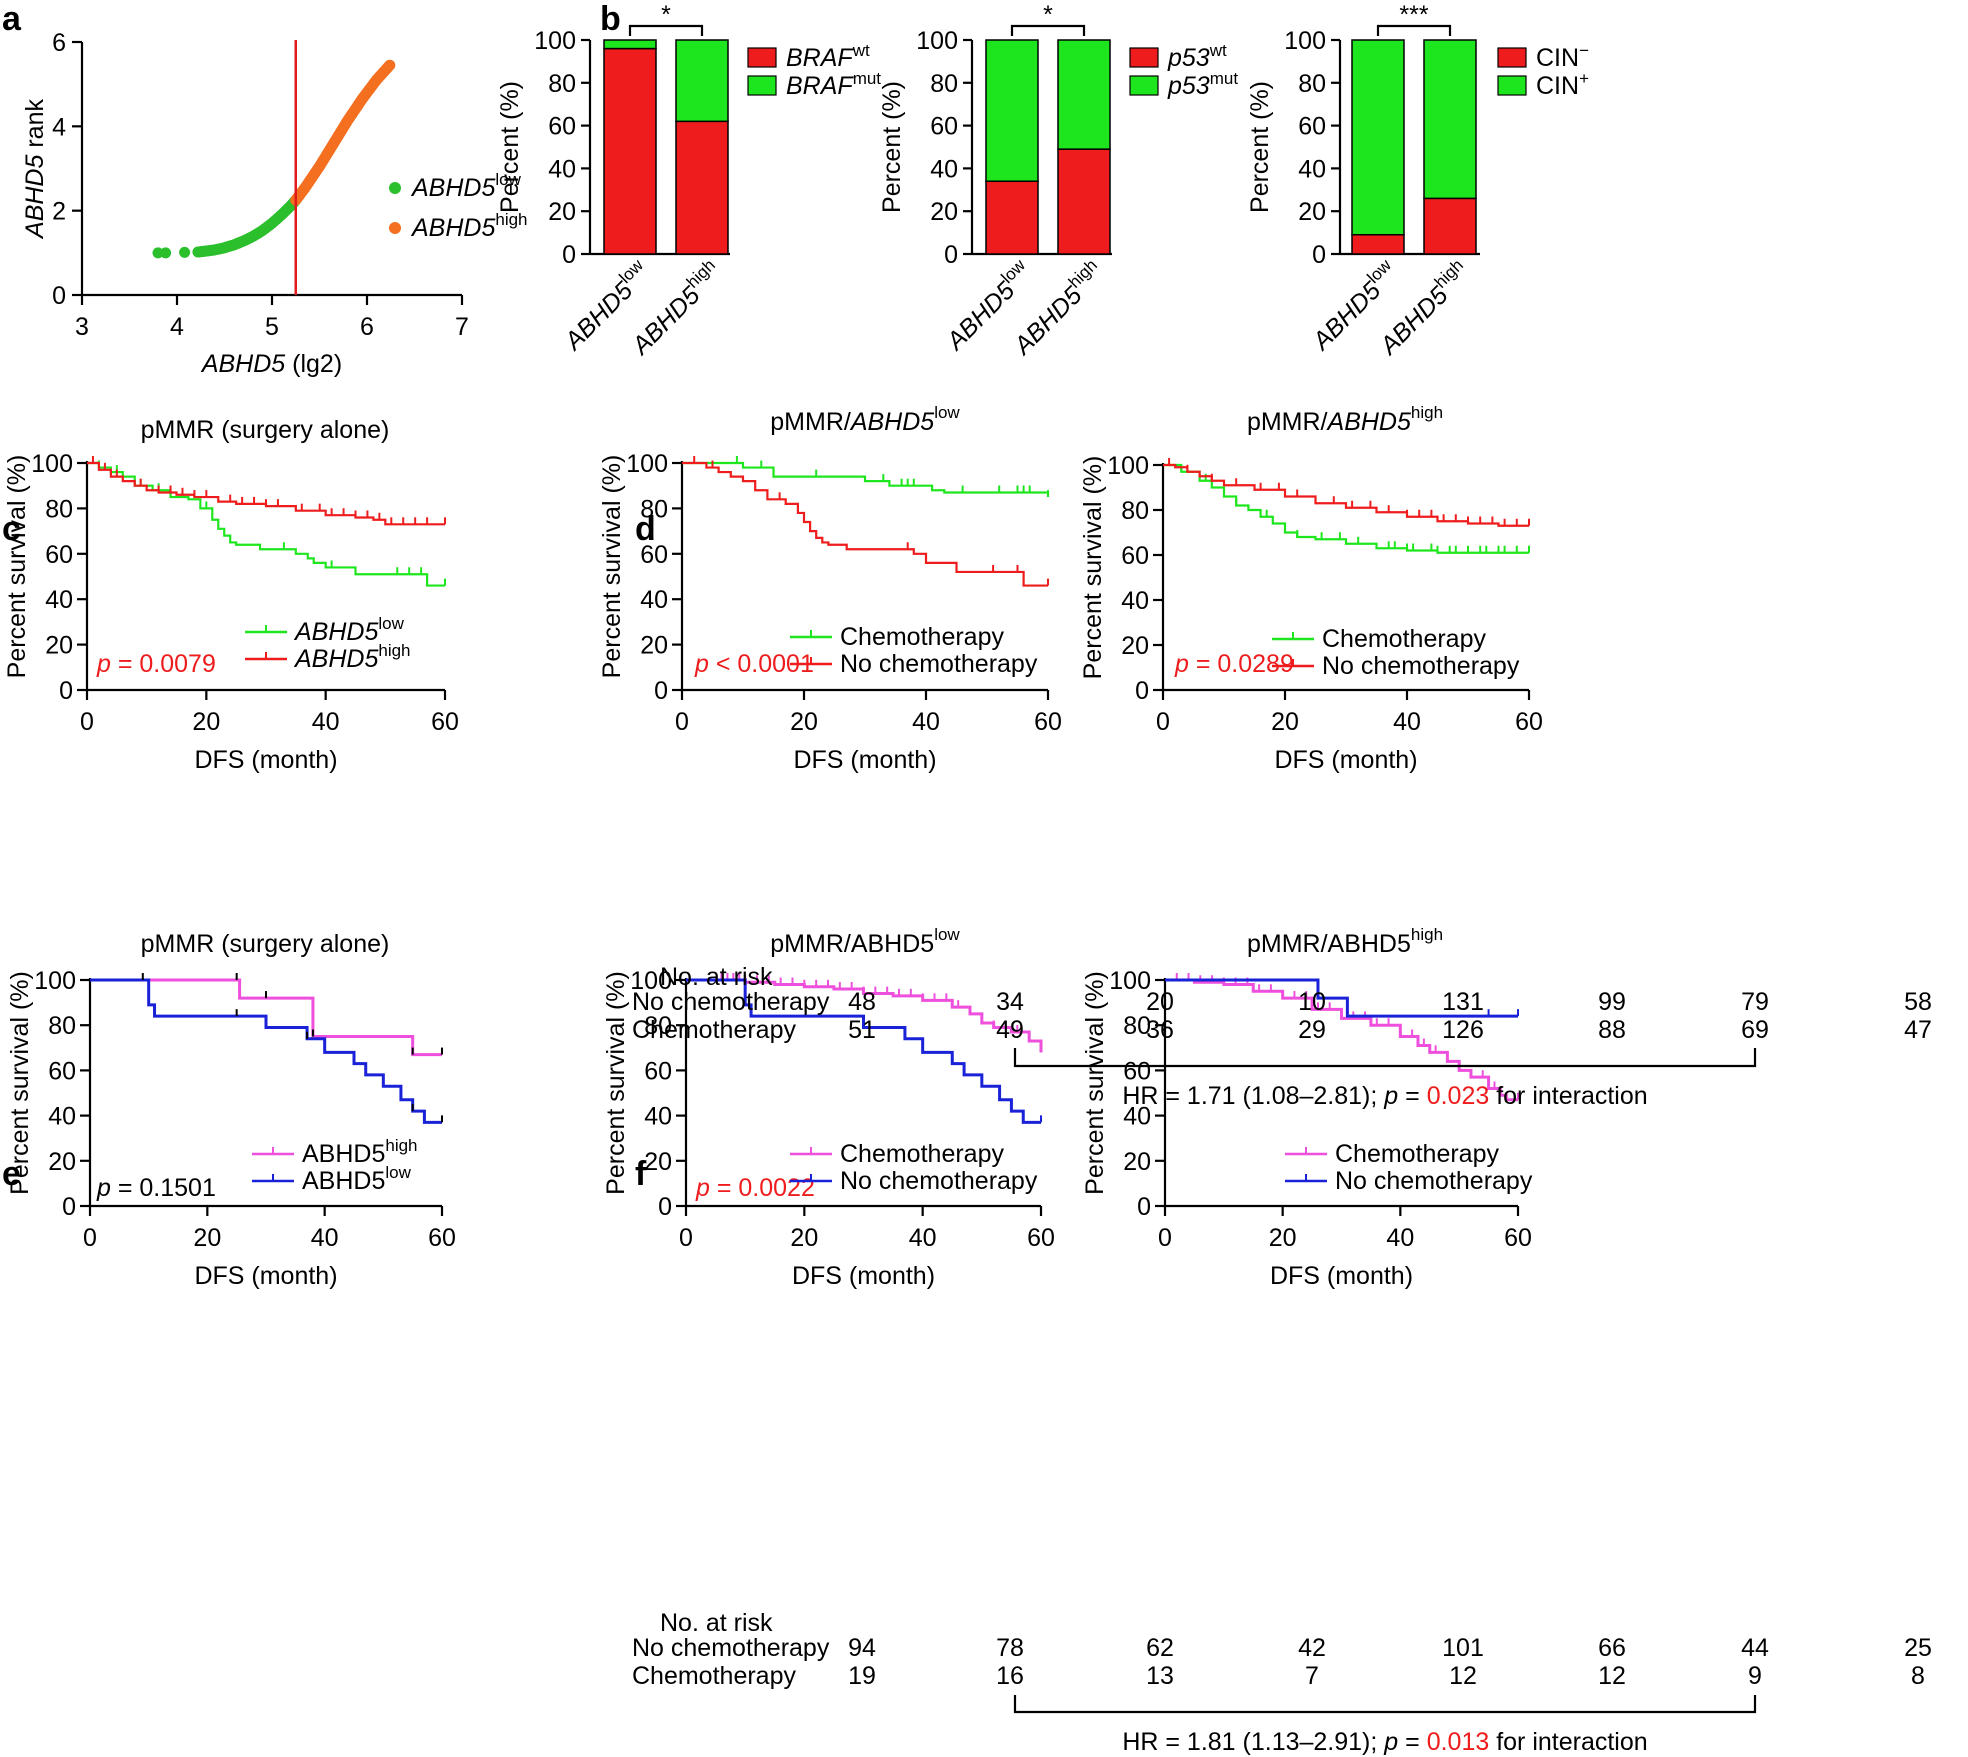  What do you see at coordinates (156, 1188) in the screenshot?
I see `p-value: p = 0.1501` at bounding box center [156, 1188].